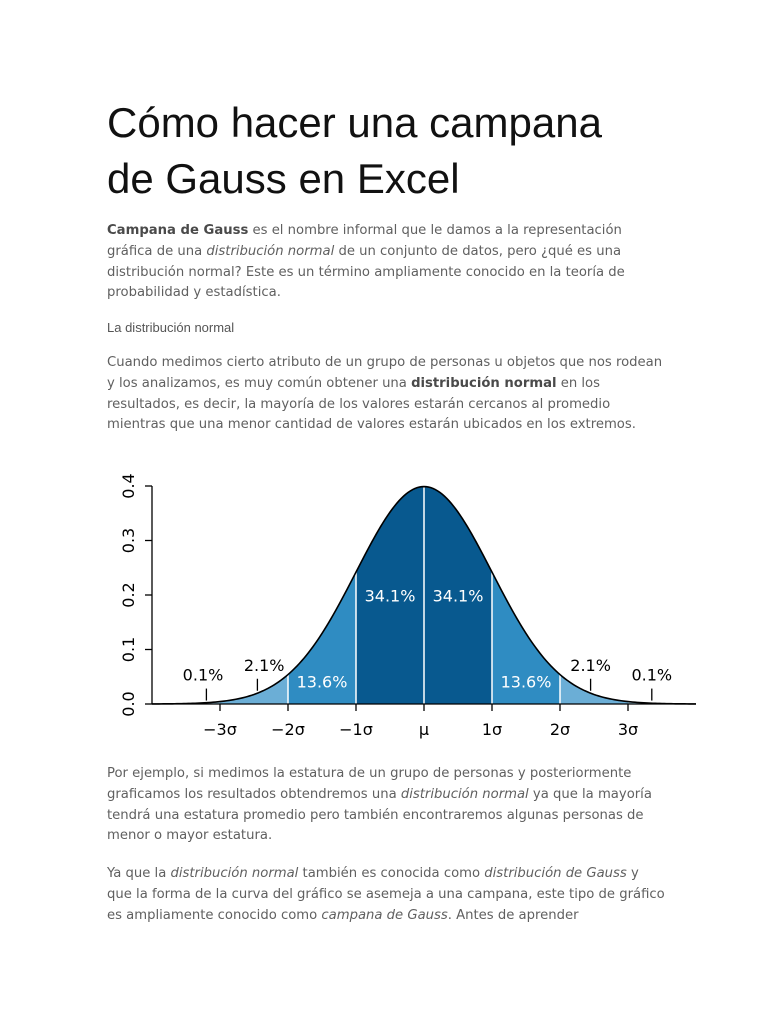 The height and width of the screenshot is (1024, 768). I want to click on title-line-2: de Gauss en Excel, so click(283, 178).